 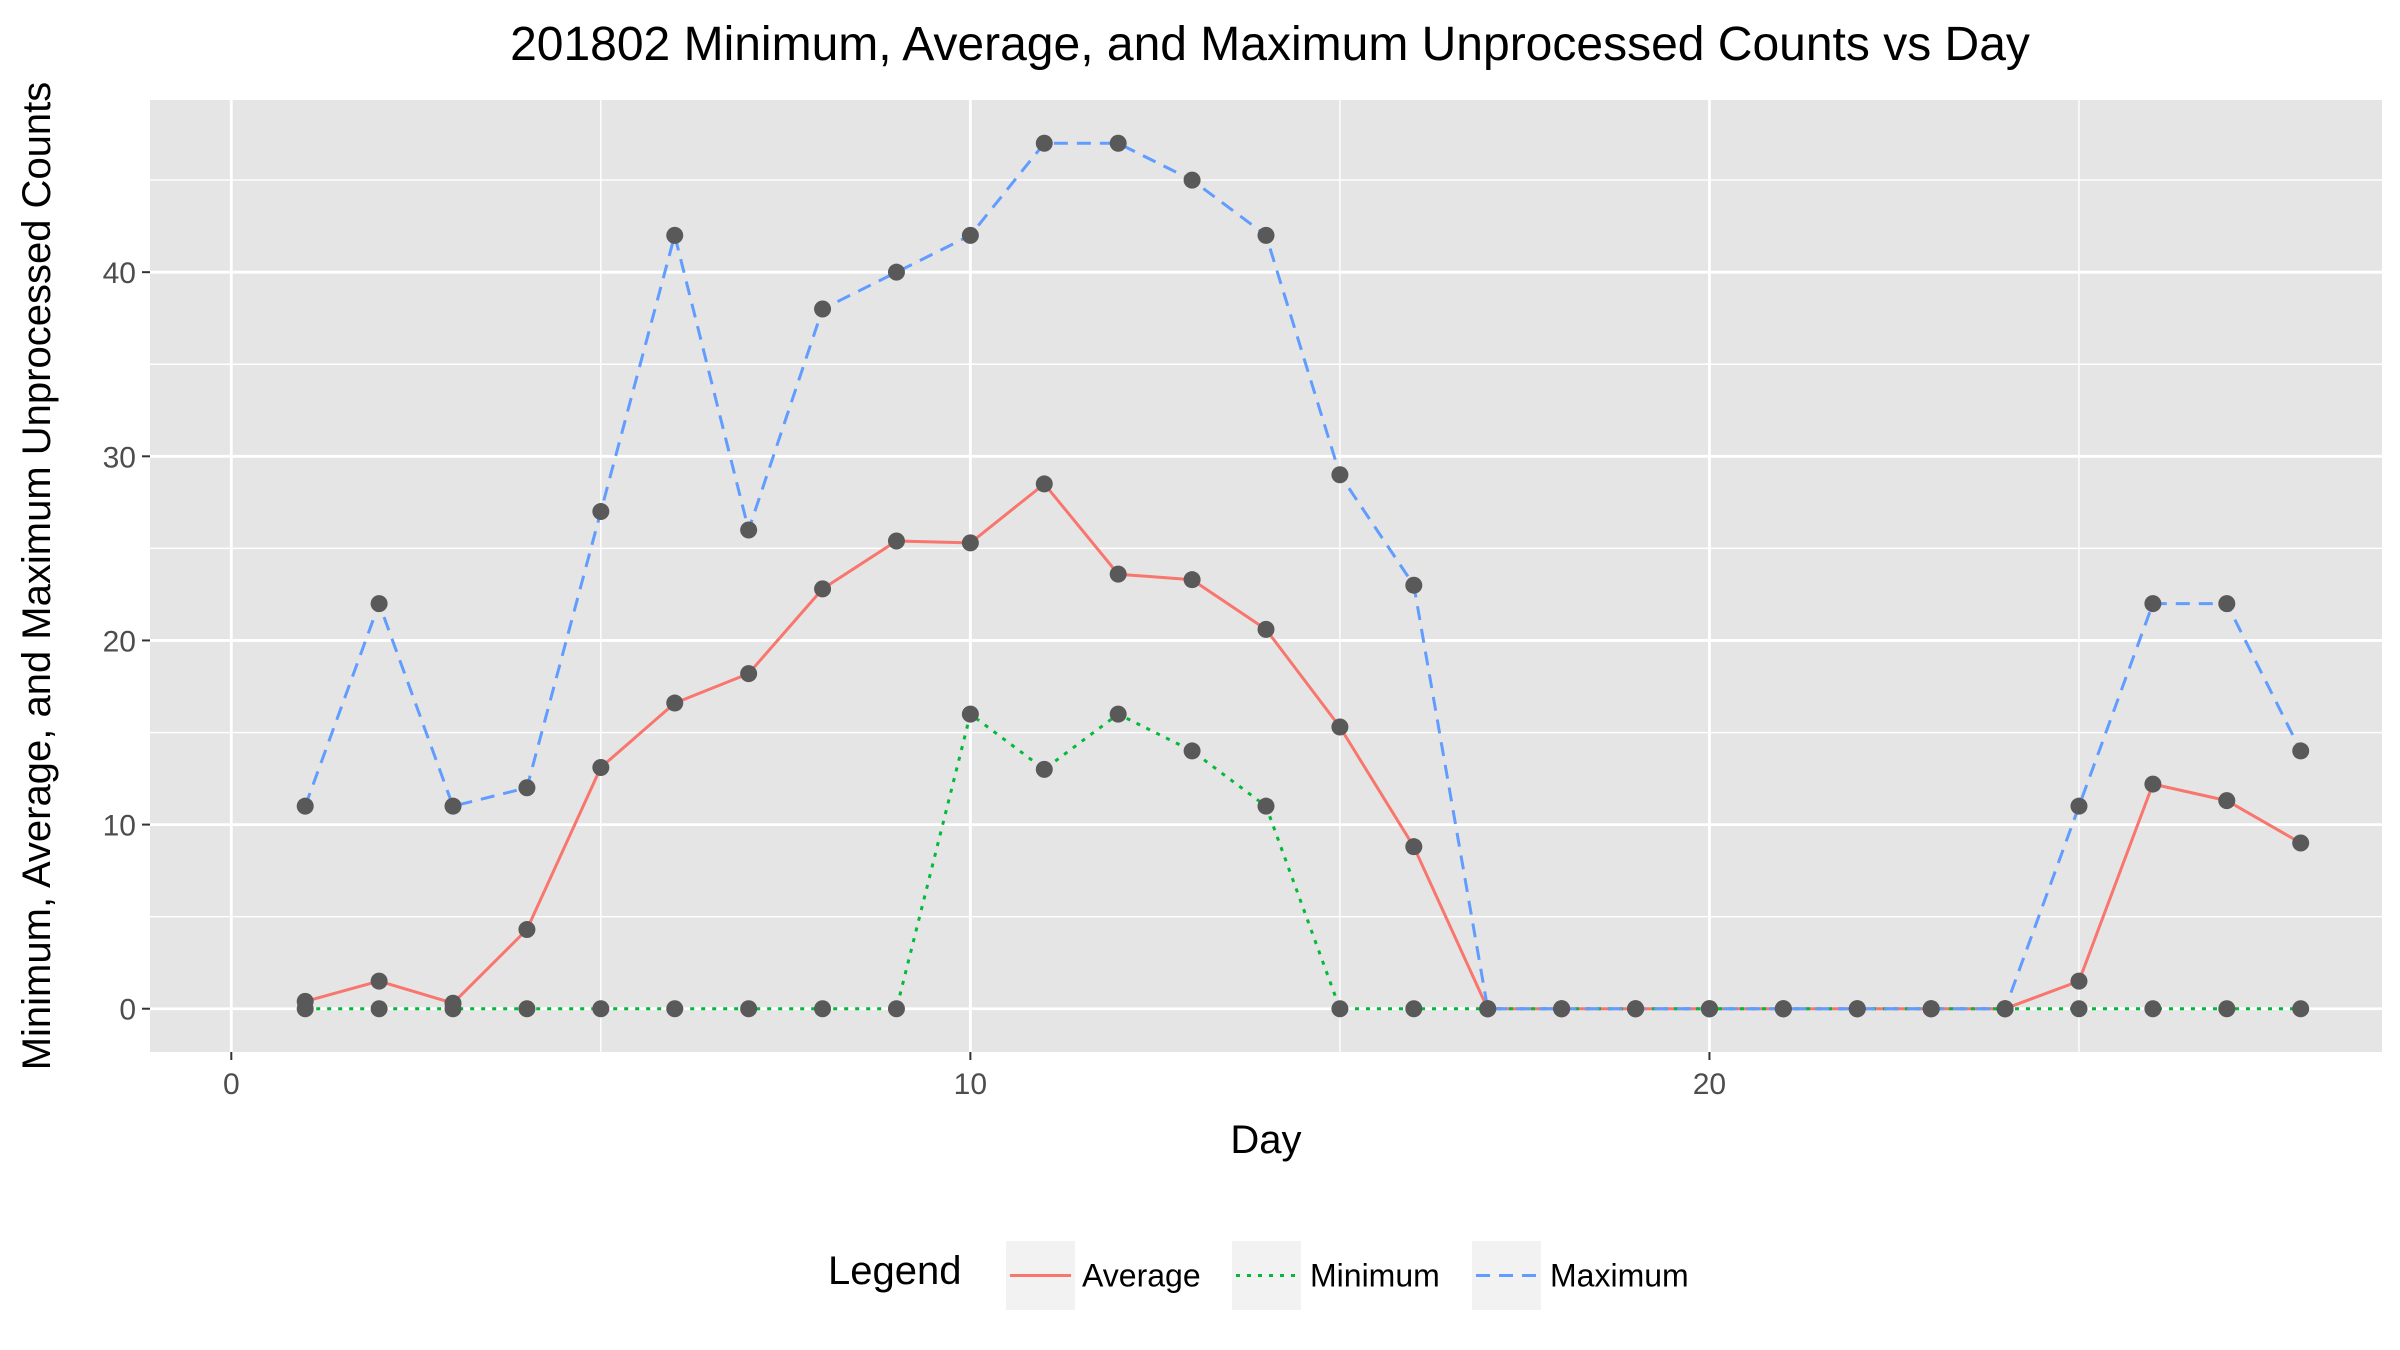 What do you see at coordinates (119, 826) in the screenshot?
I see `y-tick-label: 10` at bounding box center [119, 826].